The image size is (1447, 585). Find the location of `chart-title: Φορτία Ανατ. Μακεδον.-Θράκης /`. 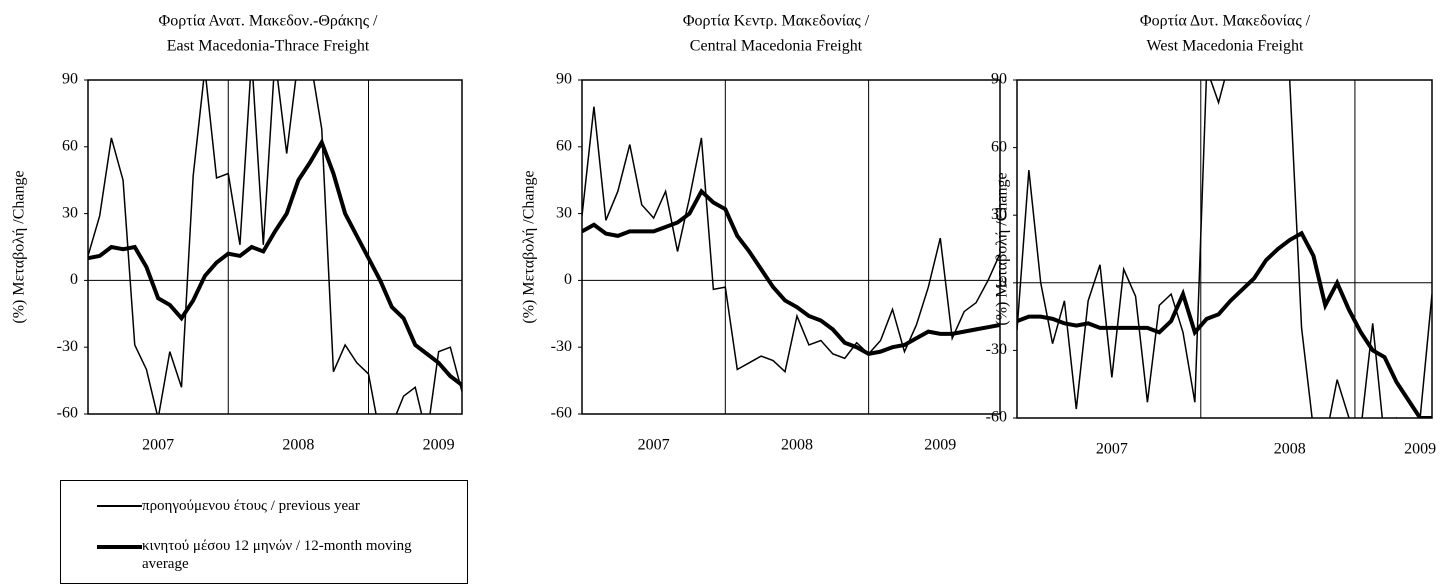

chart-title: Φορτία Ανατ. Μακεδον.-Θράκης / is located at coordinates (269, 21).